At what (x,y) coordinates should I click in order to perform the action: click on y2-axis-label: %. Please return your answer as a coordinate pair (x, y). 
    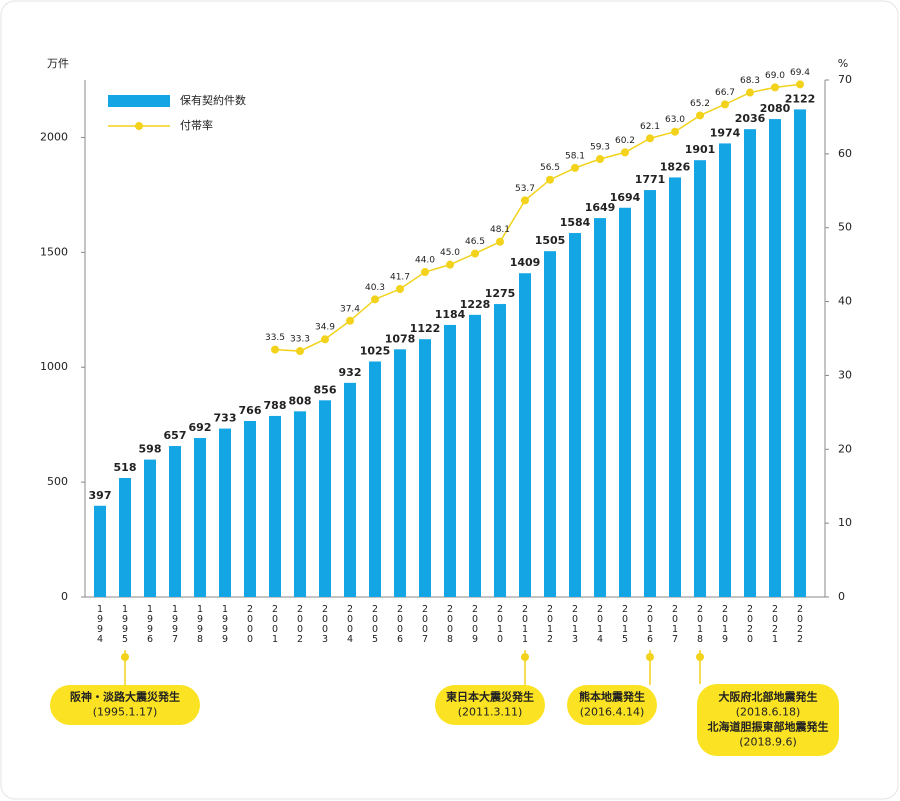
    Looking at the image, I should click on (843, 63).